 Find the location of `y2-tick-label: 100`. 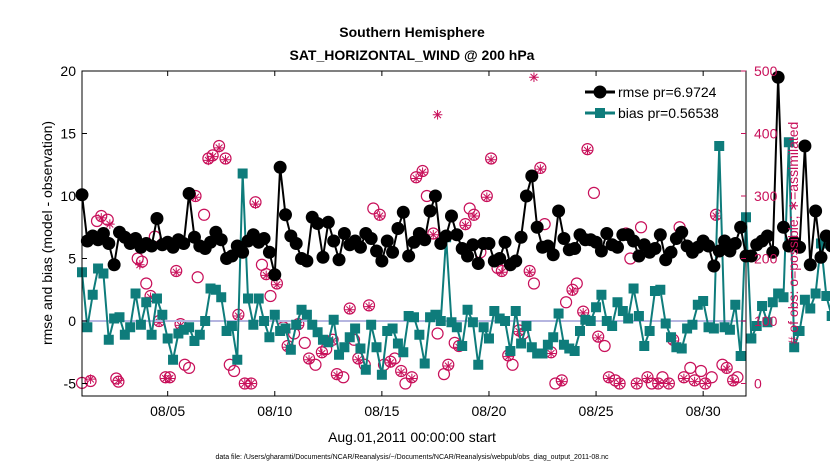

y2-tick-label: 100 is located at coordinates (766, 321).